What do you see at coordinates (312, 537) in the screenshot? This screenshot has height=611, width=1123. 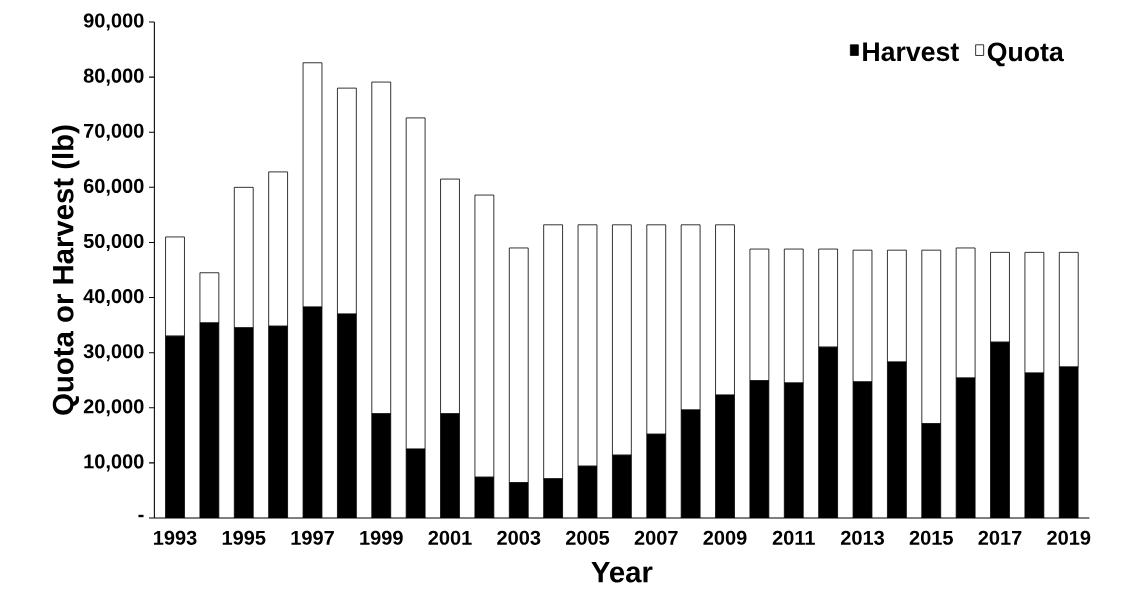 I see `x-tick-label: 1997` at bounding box center [312, 537].